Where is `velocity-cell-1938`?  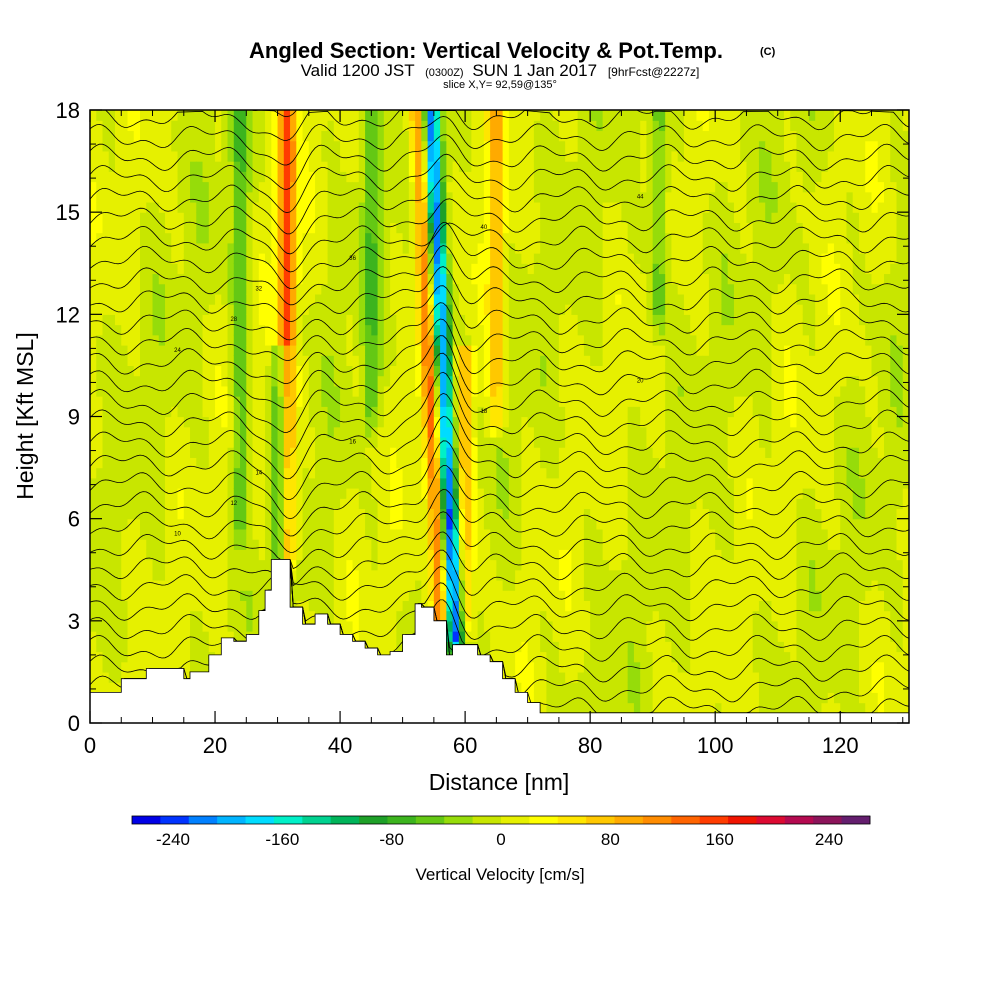
velocity-cell-1938 is located at coordinates (318, 361).